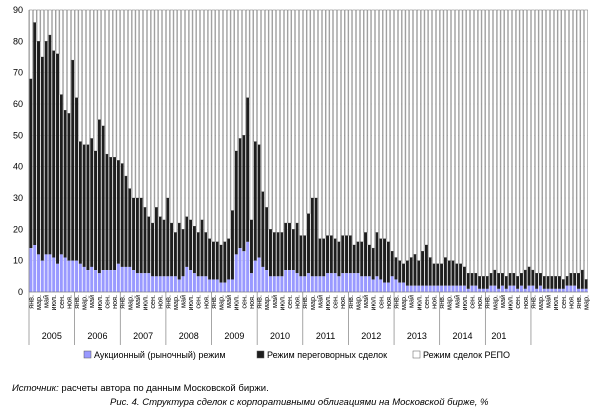  I want to click on y-tick-label: 80, so click(18, 41).